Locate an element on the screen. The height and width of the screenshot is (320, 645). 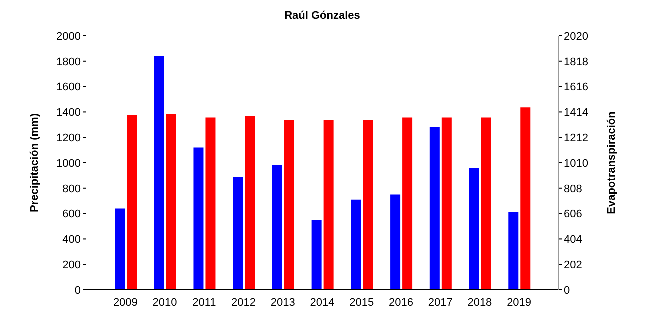
x-tick-label: 2019 is located at coordinates (519, 302).